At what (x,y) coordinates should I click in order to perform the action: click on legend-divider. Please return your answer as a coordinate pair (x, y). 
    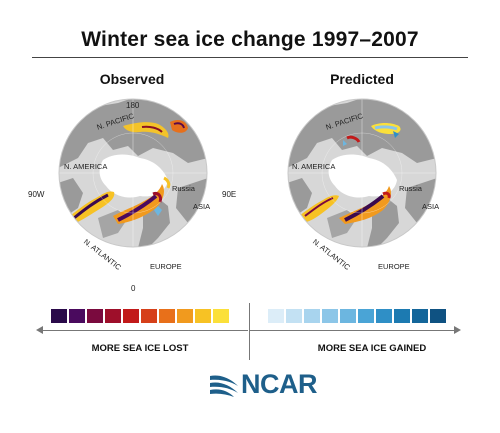
    Looking at the image, I should click on (249, 331).